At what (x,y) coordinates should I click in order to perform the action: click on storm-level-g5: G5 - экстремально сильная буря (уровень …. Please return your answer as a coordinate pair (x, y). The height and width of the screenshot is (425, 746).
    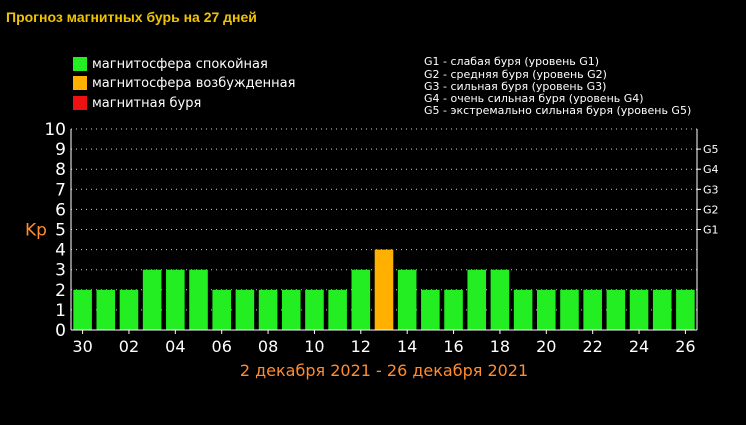
    Looking at the image, I should click on (558, 110).